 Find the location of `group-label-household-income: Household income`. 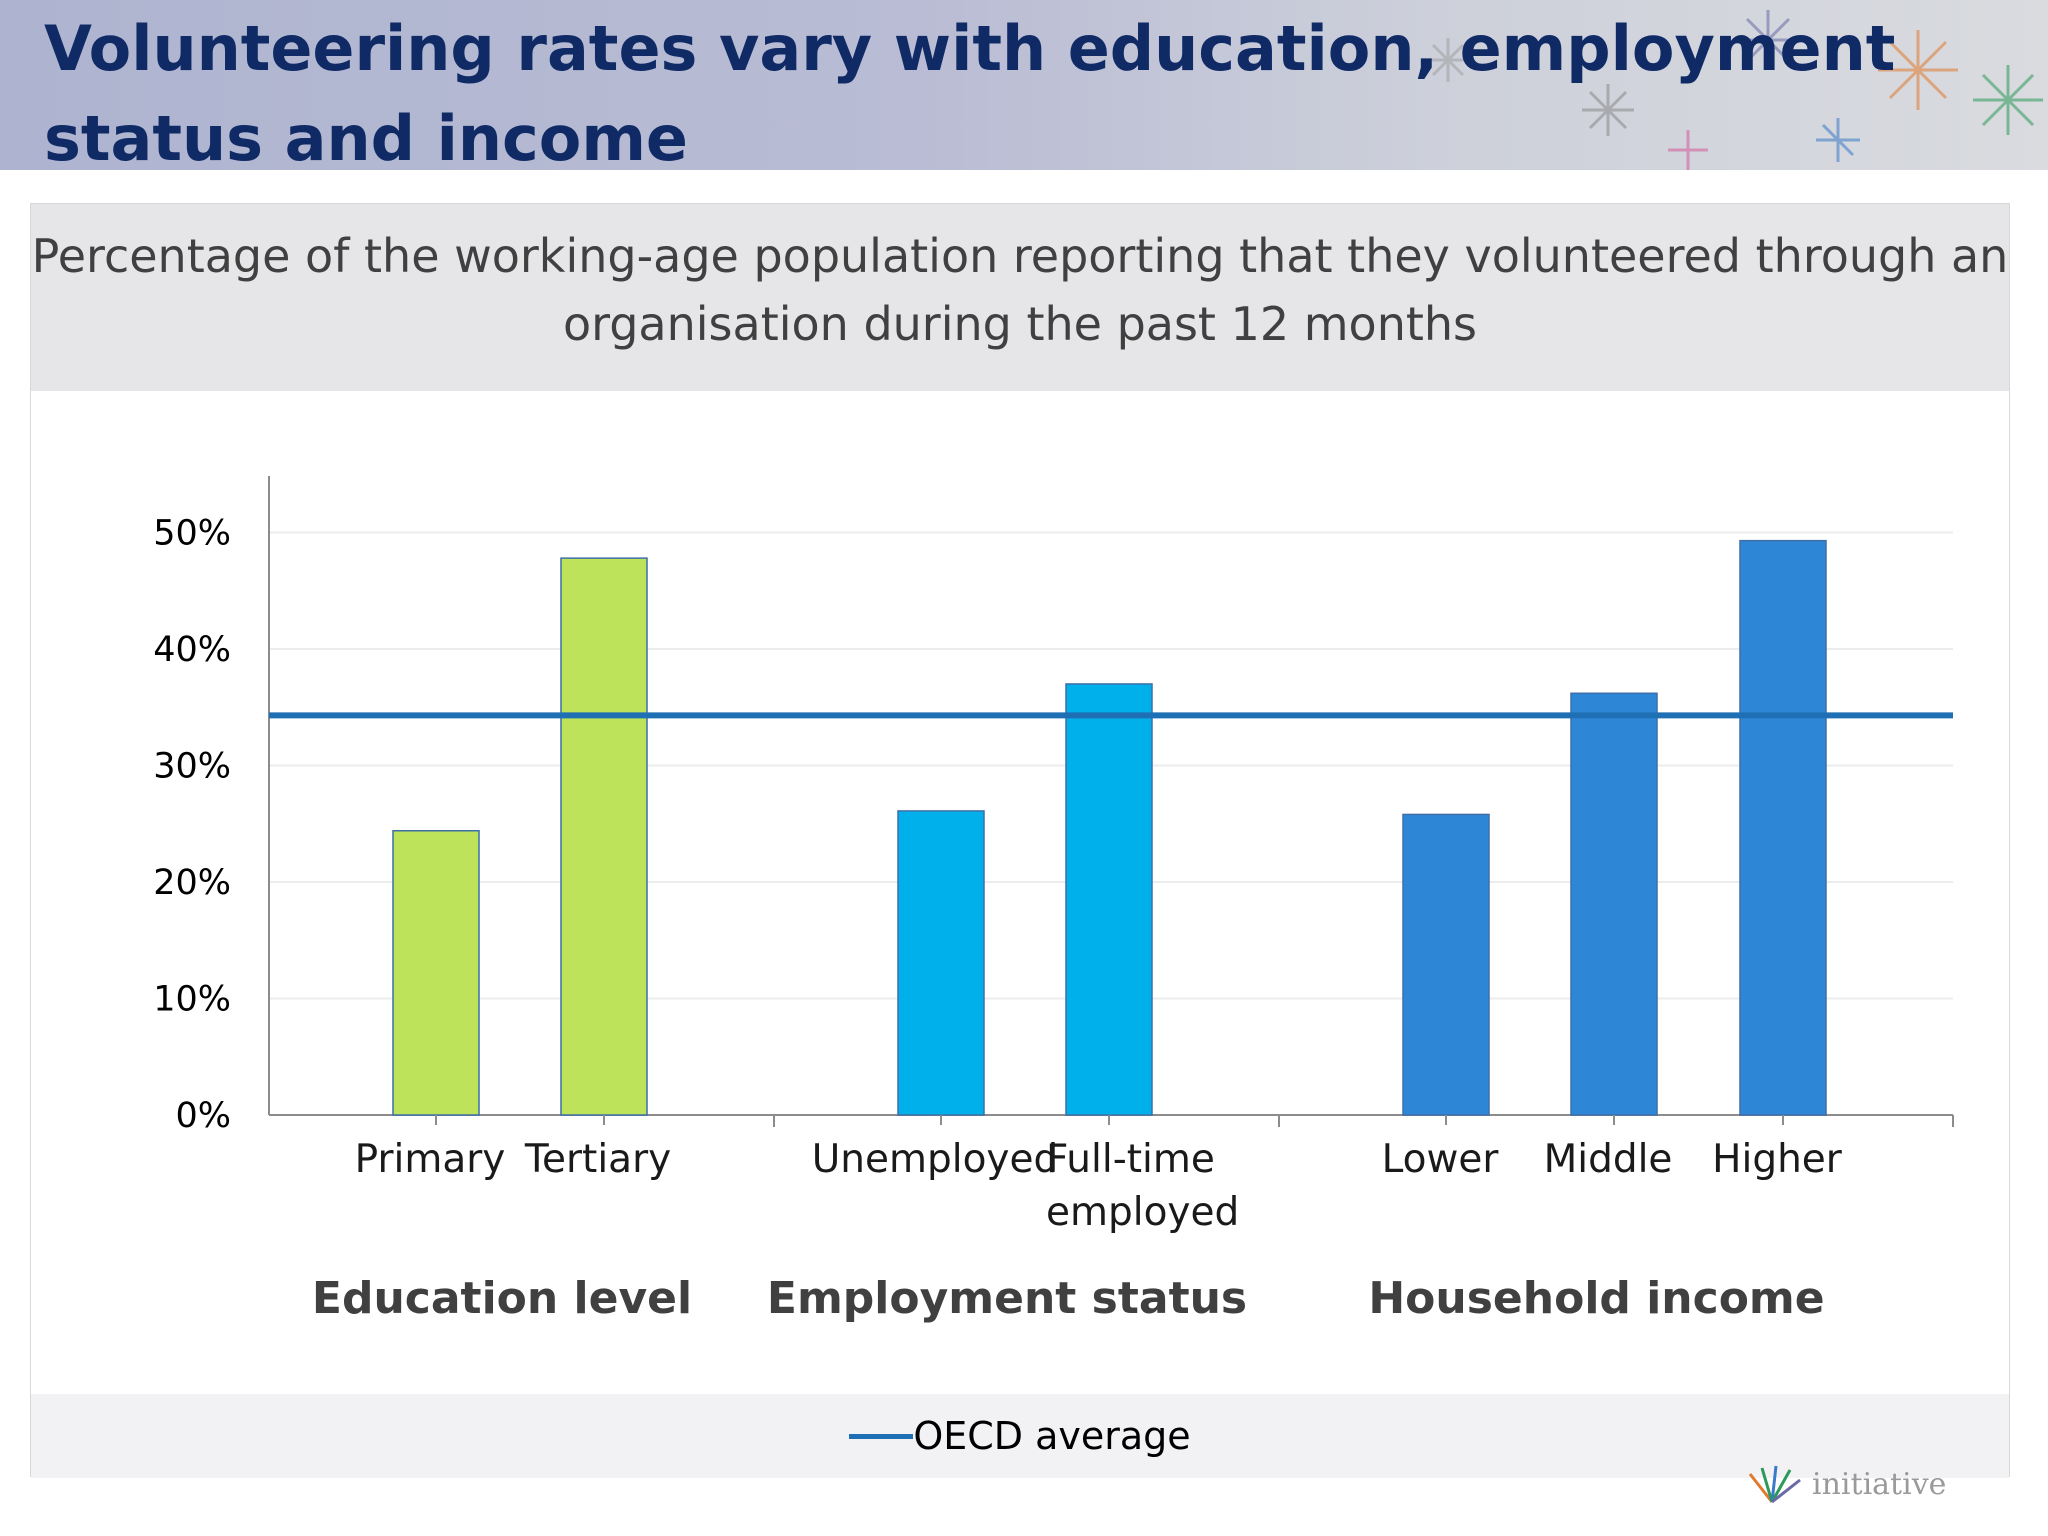

group-label-household-income: Household income is located at coordinates (1596, 1298).